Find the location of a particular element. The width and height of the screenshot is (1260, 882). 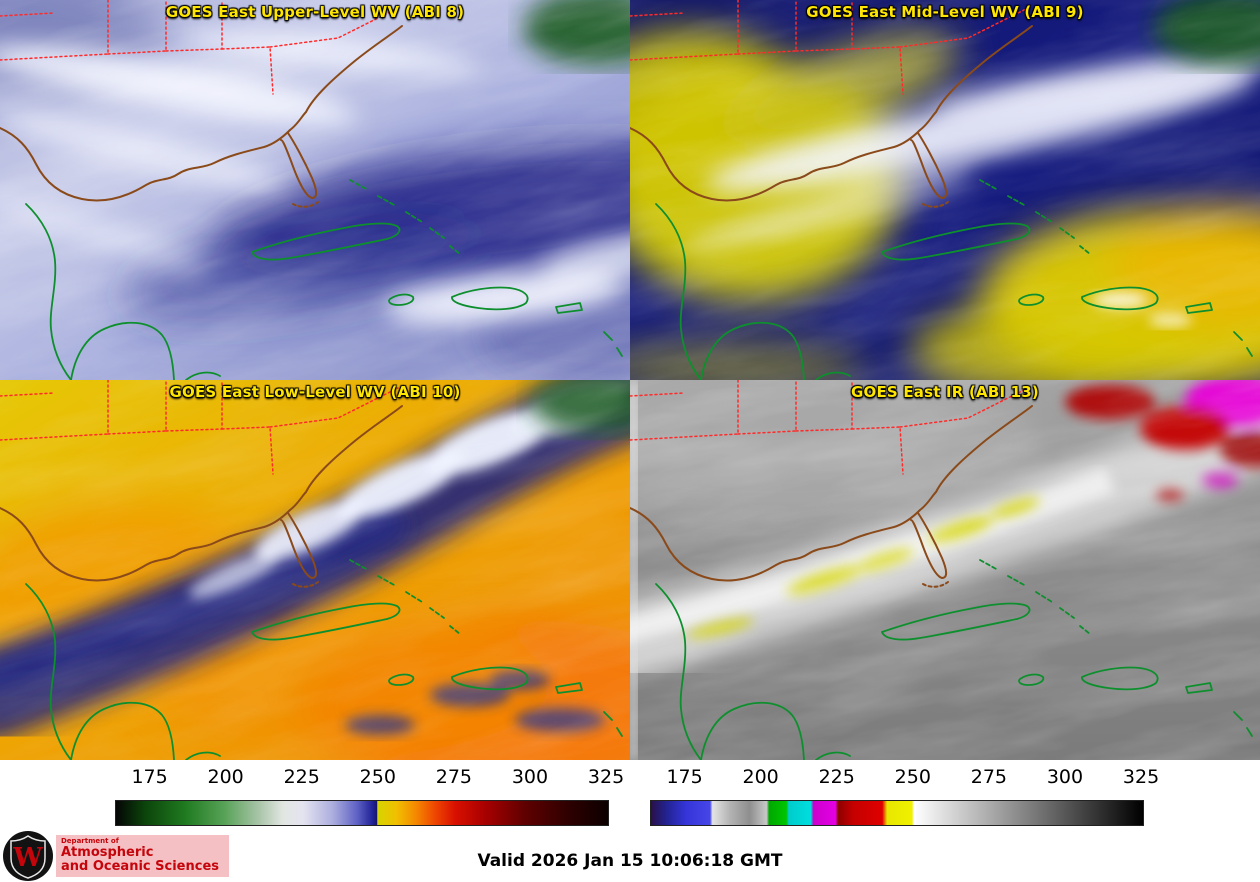

valid-timestamp: Valid 2026 Jan 15 10:06:18 GMT is located at coordinates (630, 861).